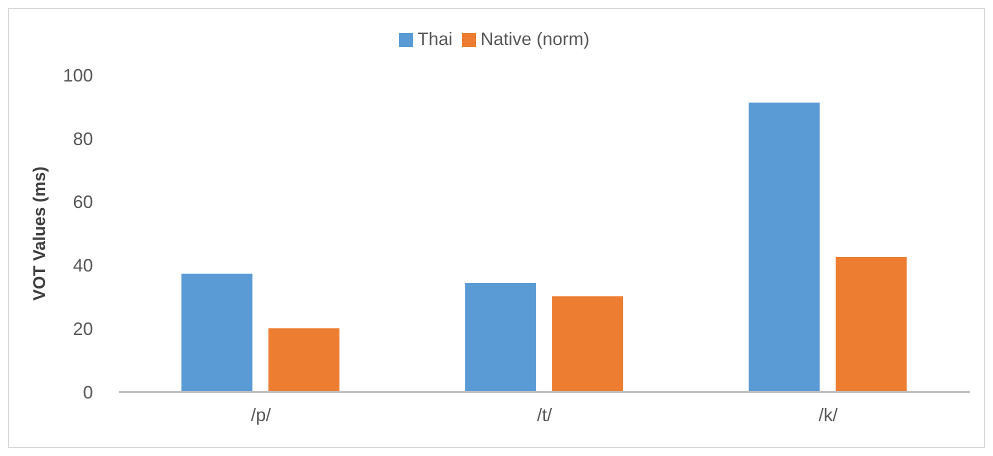 This screenshot has height=456, width=993. Describe the element at coordinates (434, 39) in the screenshot. I see `legend-label: Thai` at that location.